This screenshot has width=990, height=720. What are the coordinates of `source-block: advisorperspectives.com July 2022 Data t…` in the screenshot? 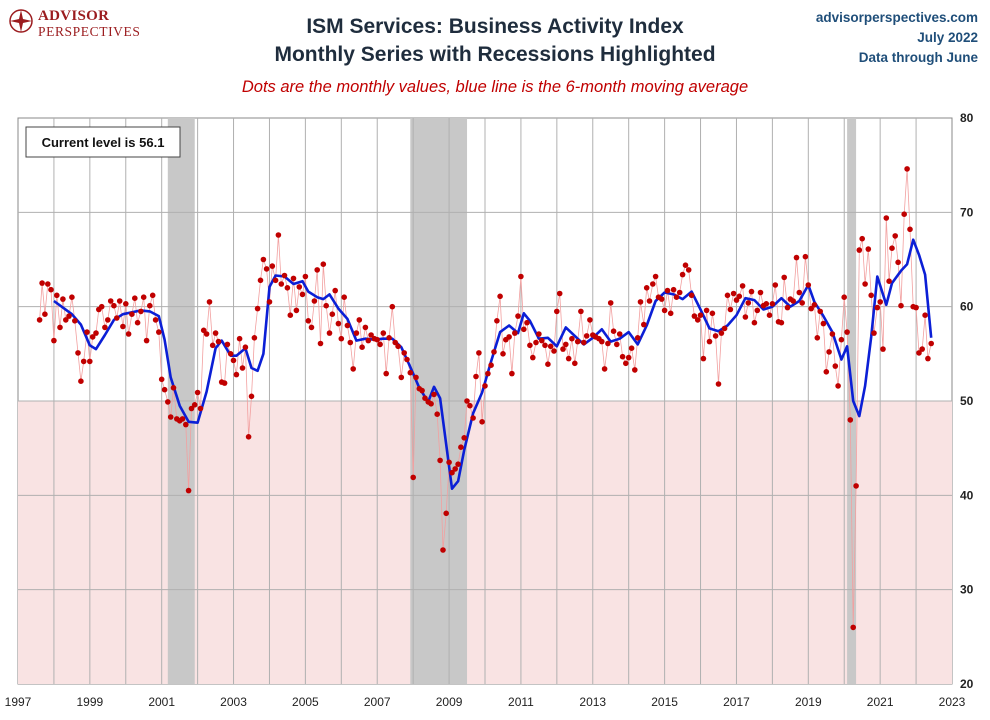 It's located at (897, 38).